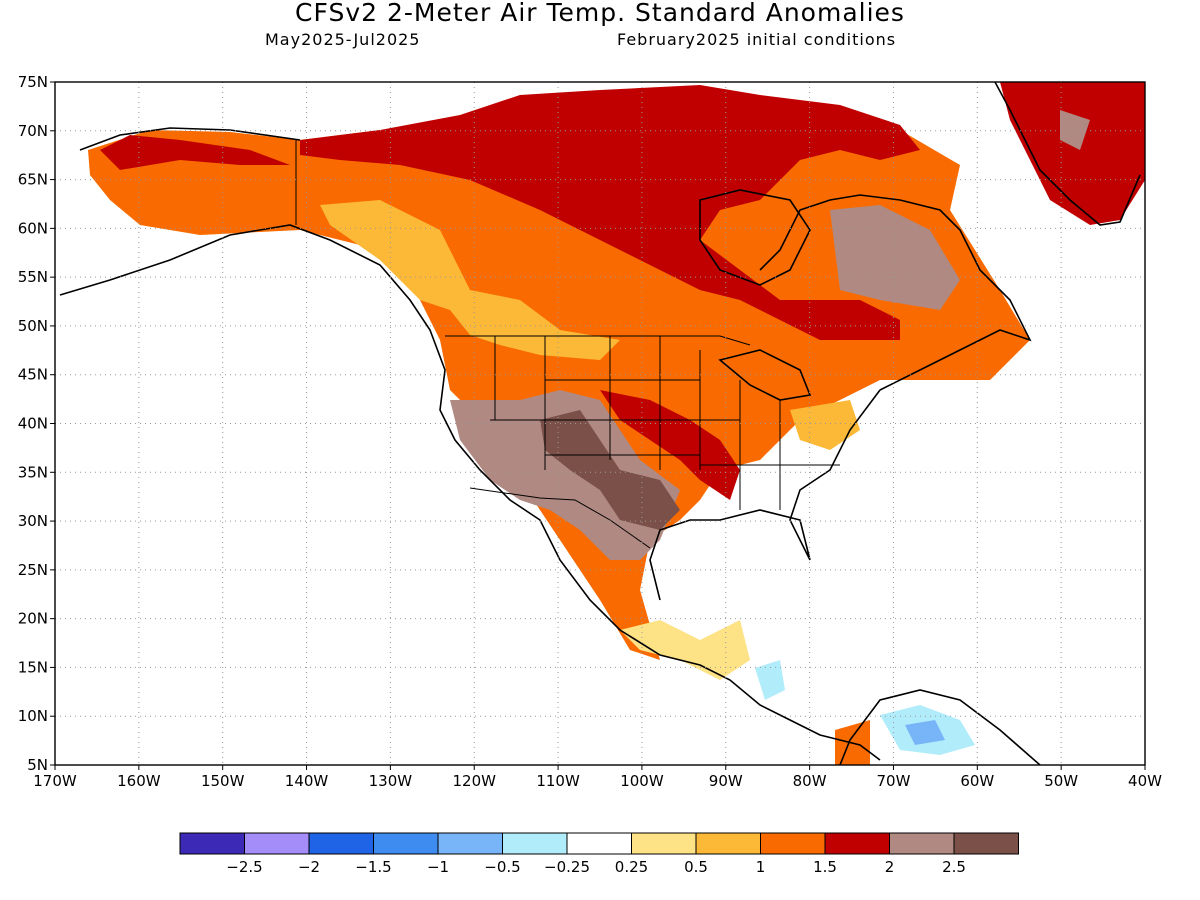 This screenshot has width=1200, height=900. Describe the element at coordinates (925, 732) in the screenshot. I see `anomaly-field-cool-south-america` at that location.